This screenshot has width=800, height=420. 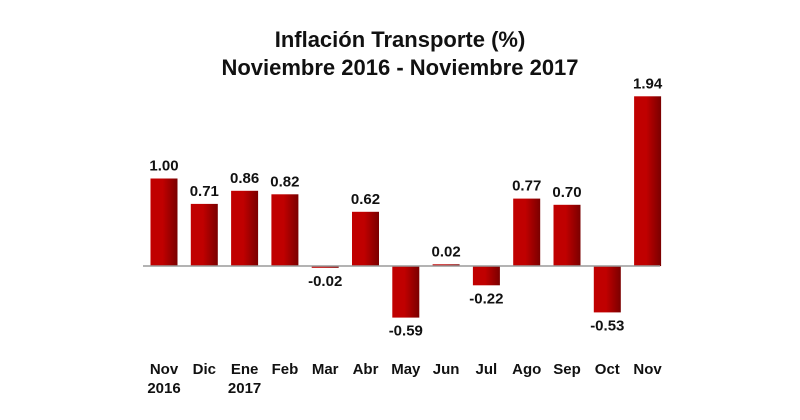 What do you see at coordinates (204, 369) in the screenshot?
I see `category-label: Dic` at bounding box center [204, 369].